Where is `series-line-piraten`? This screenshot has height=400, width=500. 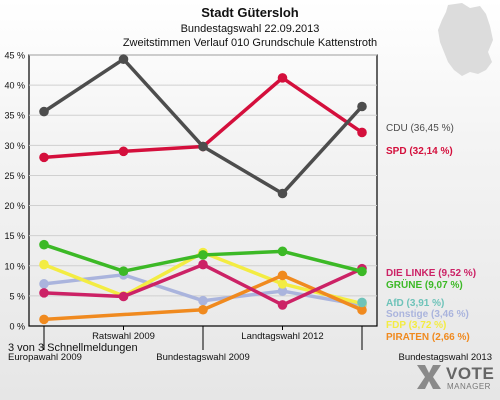 series-line-piraten is located at coordinates (203, 297).